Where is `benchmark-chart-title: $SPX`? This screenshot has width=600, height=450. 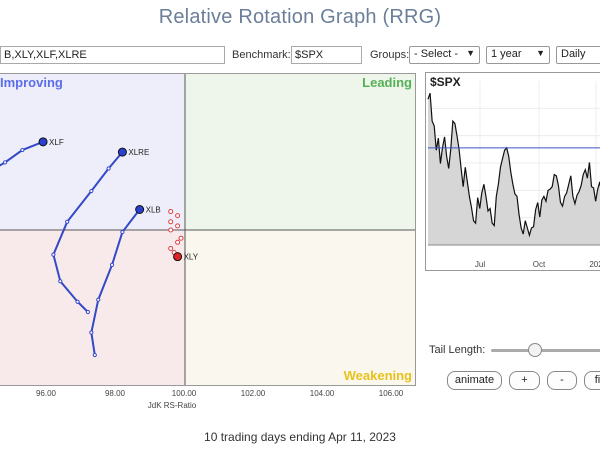
benchmark-chart-title: $SPX is located at coordinates (445, 82).